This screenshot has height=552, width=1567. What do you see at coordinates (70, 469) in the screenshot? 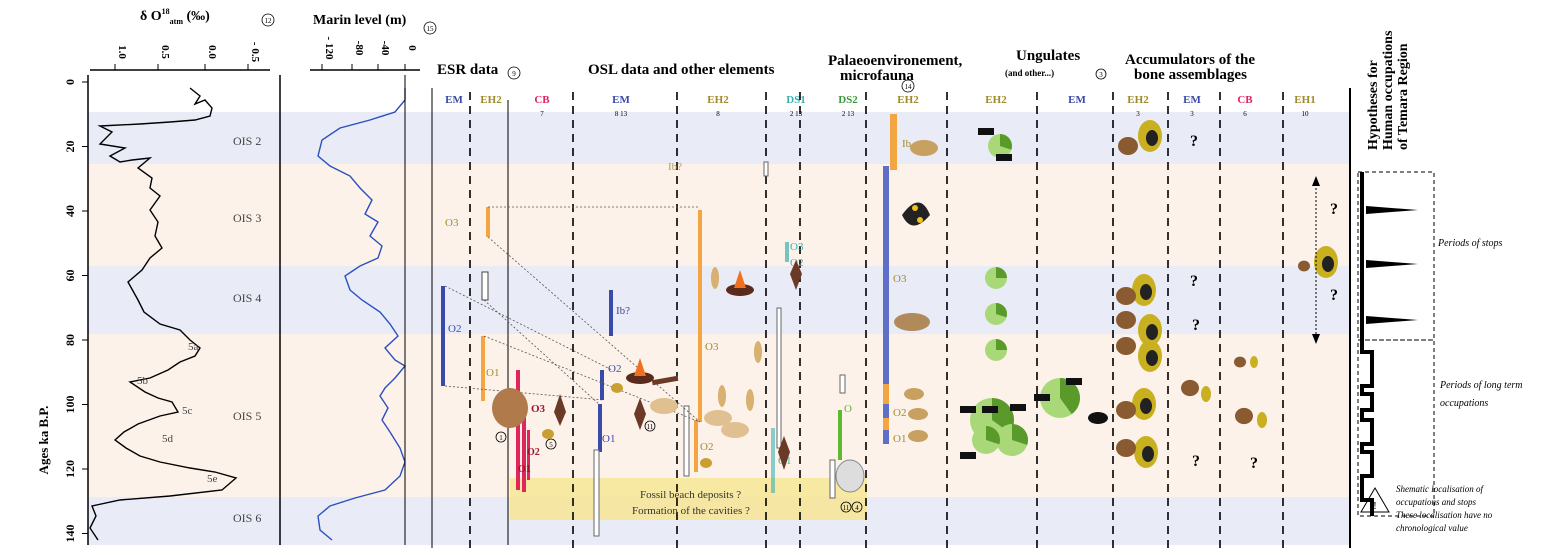
I see `age-tick-label: 120` at bounding box center [70, 469].